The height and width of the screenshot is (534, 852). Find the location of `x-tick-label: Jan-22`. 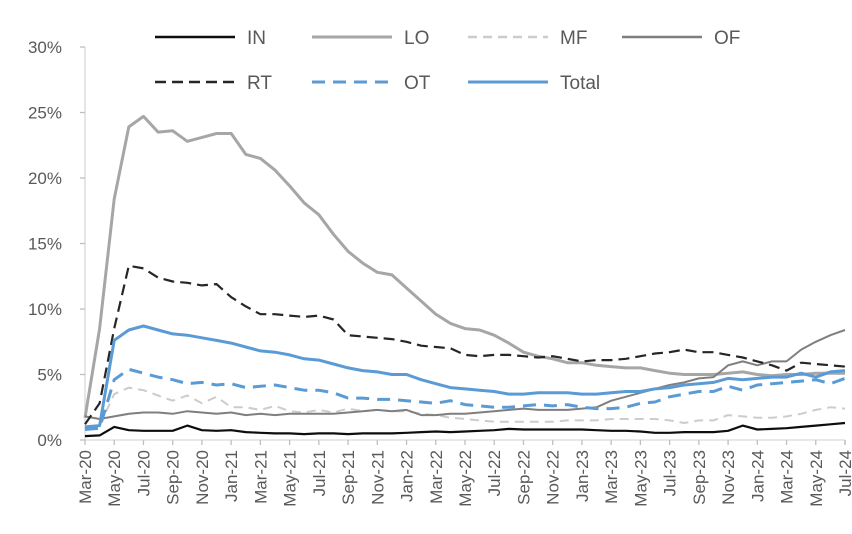

x-tick-label: Jan-22 is located at coordinates (407, 476).